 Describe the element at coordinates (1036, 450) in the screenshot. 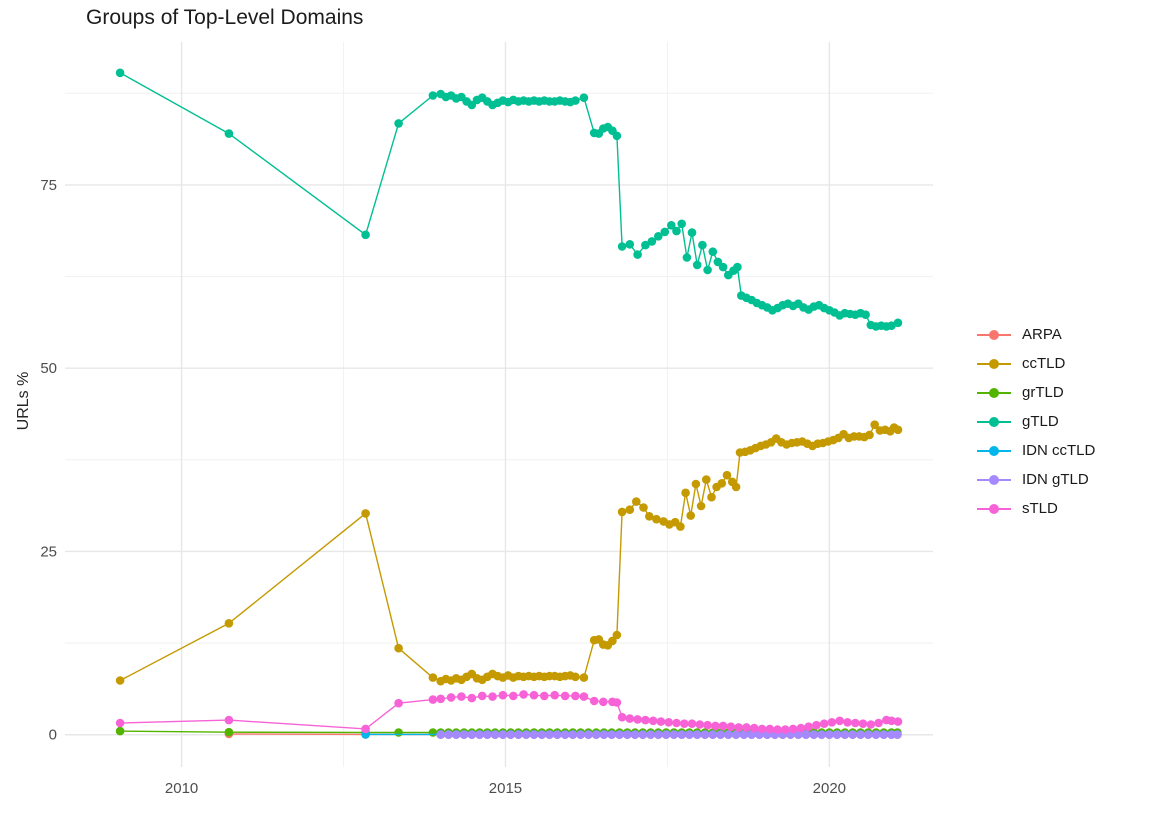

I see `legend-item-idn-cctld: IDN ccTLD` at that location.